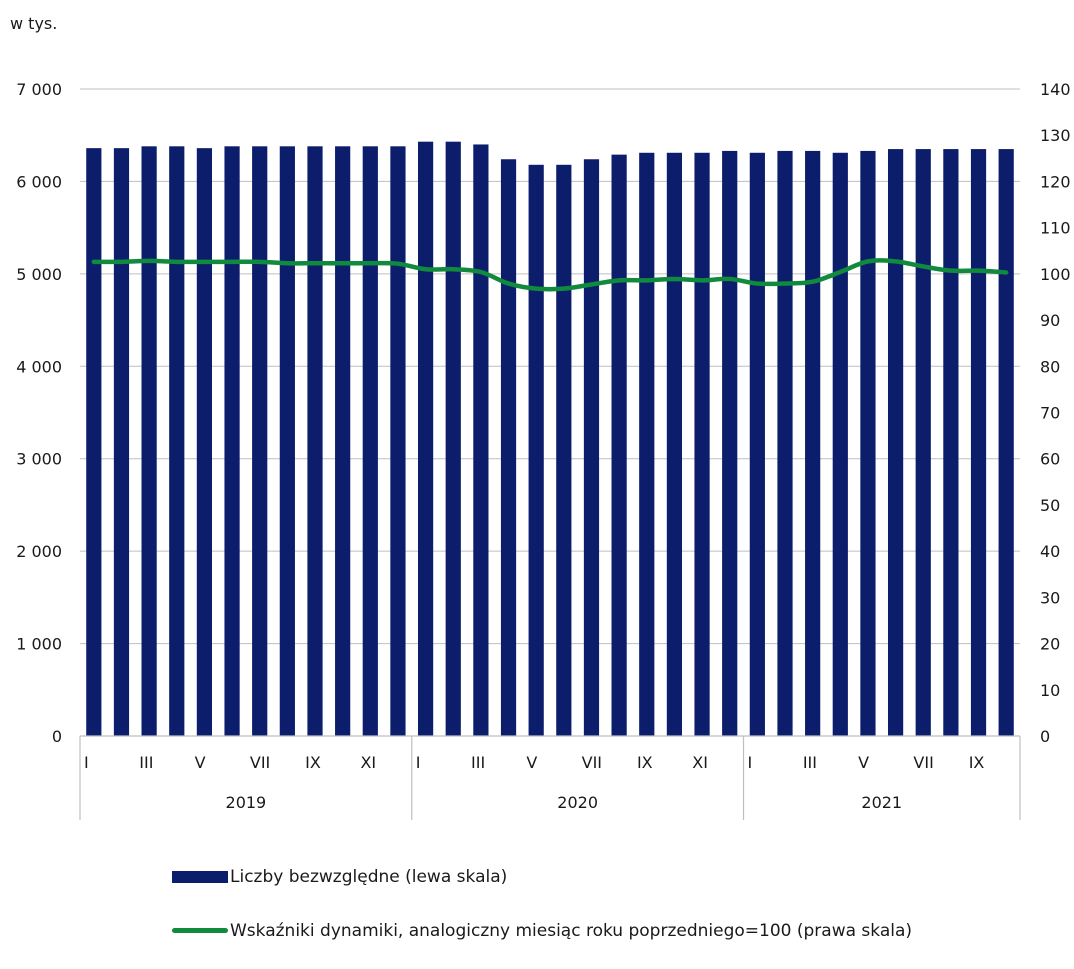 This screenshot has height=969, width=1074. I want to click on y-right-tick-label: 80, so click(1050, 366).